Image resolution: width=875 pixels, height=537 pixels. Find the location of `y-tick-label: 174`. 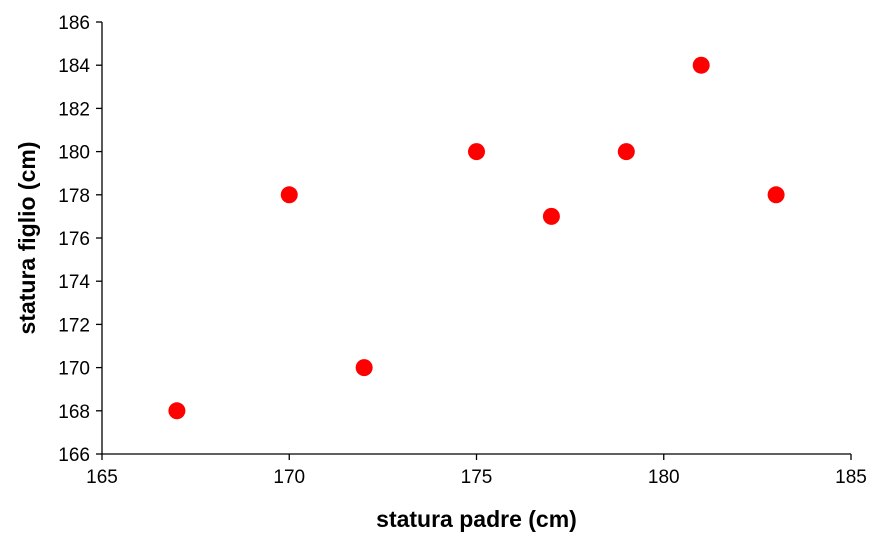

y-tick-label: 174 is located at coordinates (74, 282).